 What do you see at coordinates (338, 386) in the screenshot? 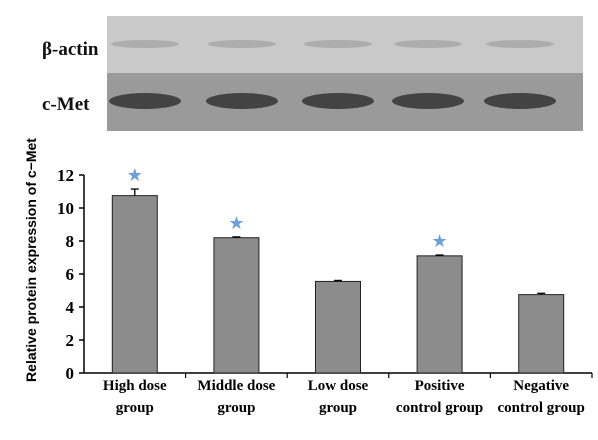
I see `x-category-label: Low dose` at bounding box center [338, 386].